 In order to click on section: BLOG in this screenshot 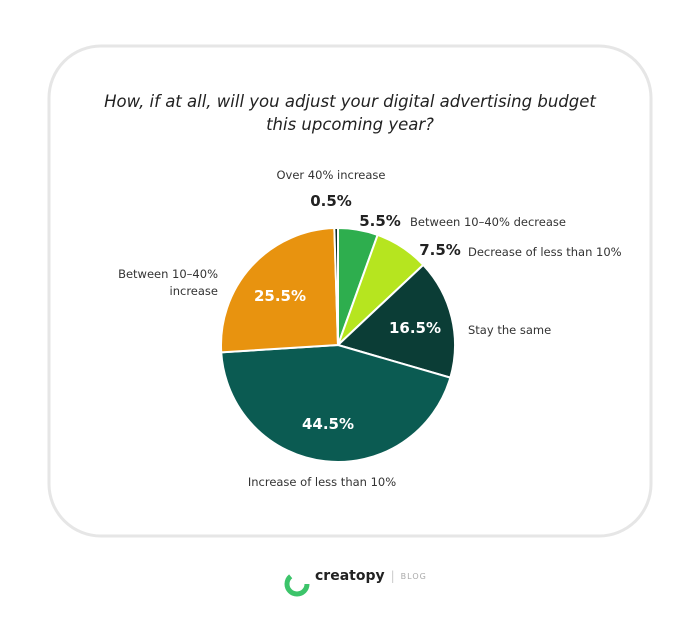, I will do `click(413, 576)`.